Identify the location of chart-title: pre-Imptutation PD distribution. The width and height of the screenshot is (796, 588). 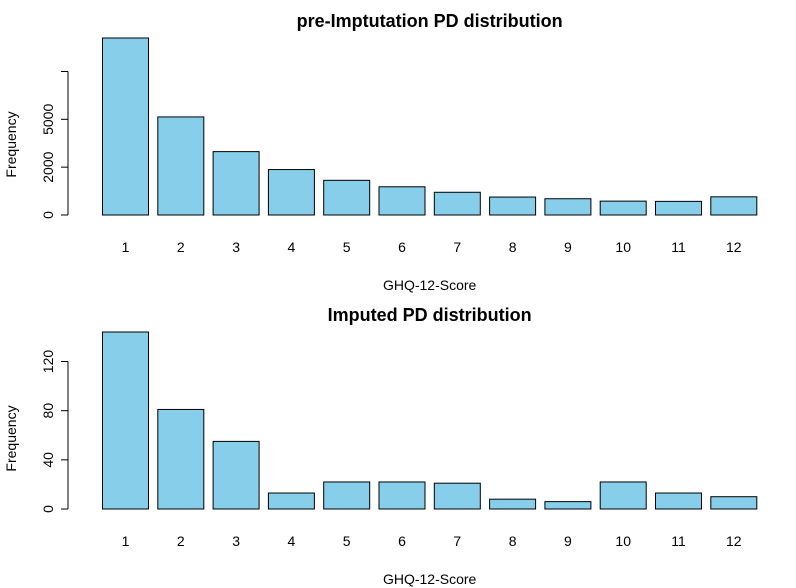
(430, 21).